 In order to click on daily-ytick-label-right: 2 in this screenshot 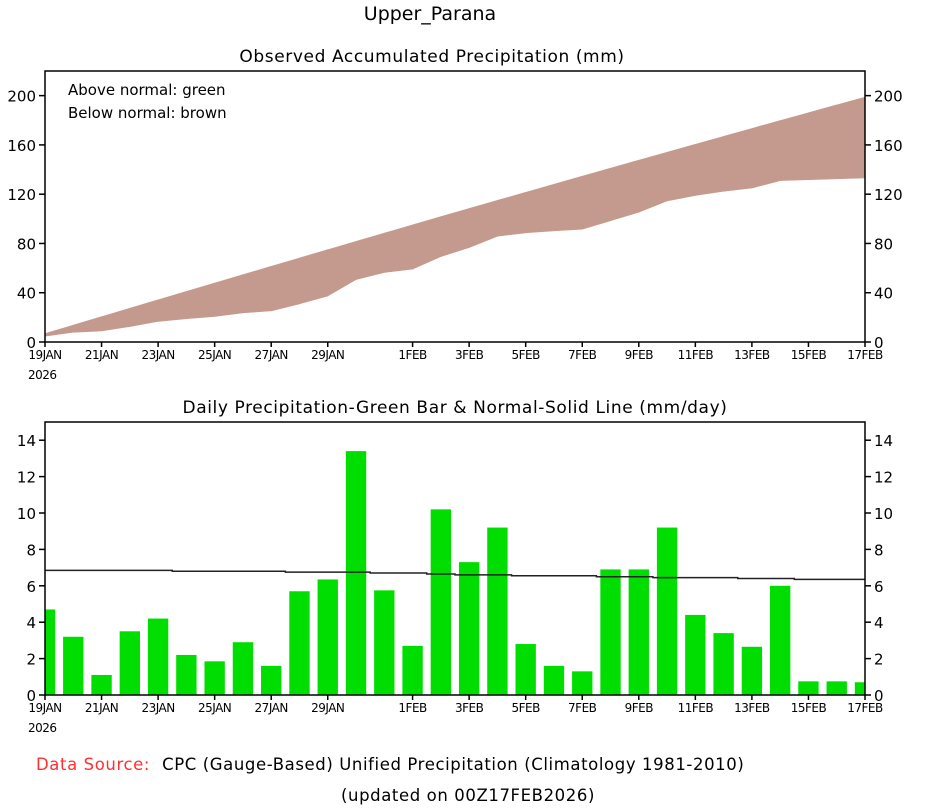, I will do `click(879, 660)`.